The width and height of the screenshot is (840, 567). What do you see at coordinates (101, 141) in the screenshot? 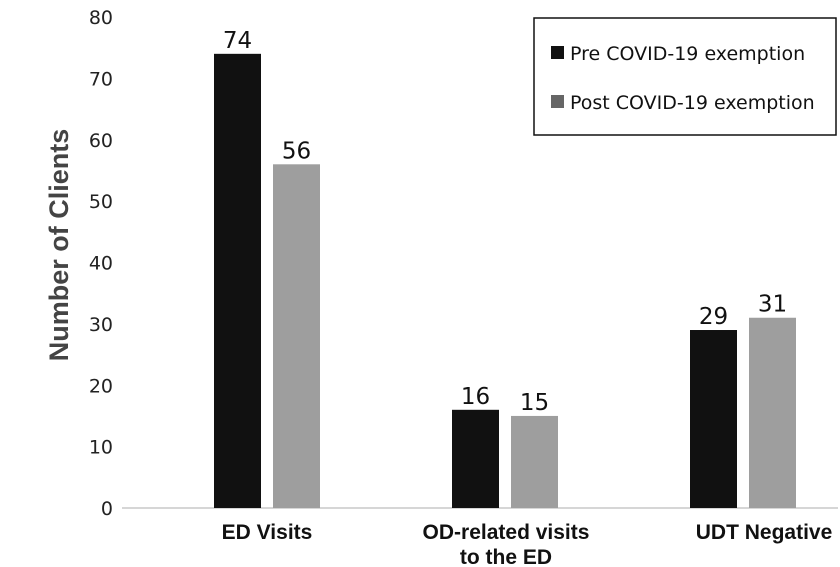
I see `y-tick-label: 60` at bounding box center [101, 141].